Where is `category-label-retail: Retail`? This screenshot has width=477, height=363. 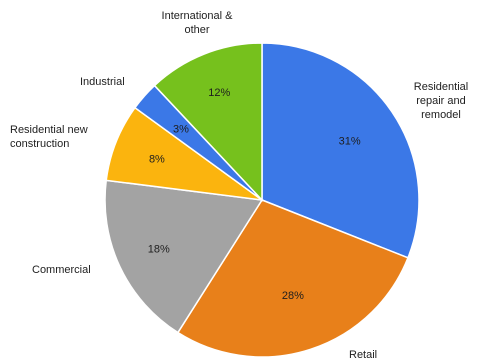 category-label-retail: Retail is located at coordinates (363, 355).